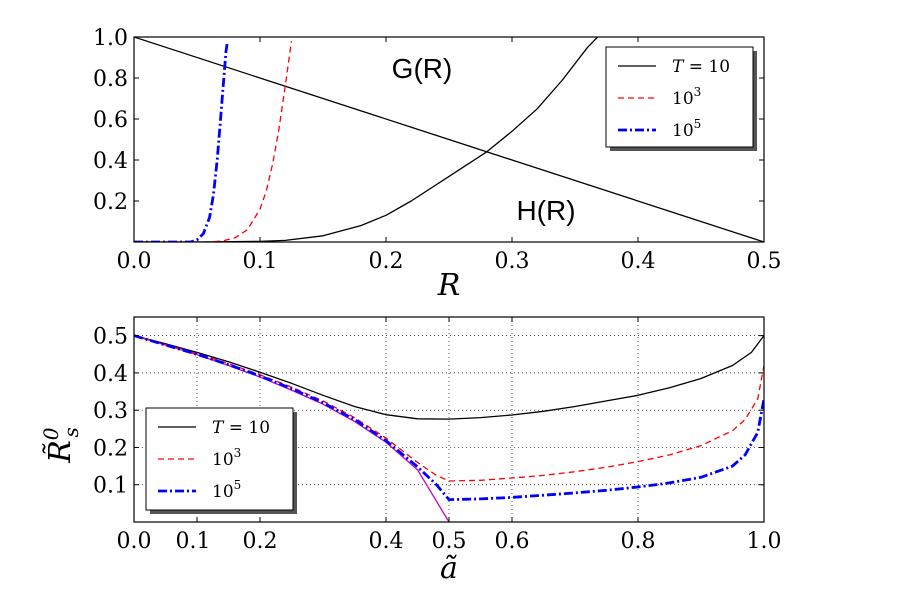  What do you see at coordinates (422, 68) in the screenshot?
I see `annotation-g-of-r: G(R)` at bounding box center [422, 68].